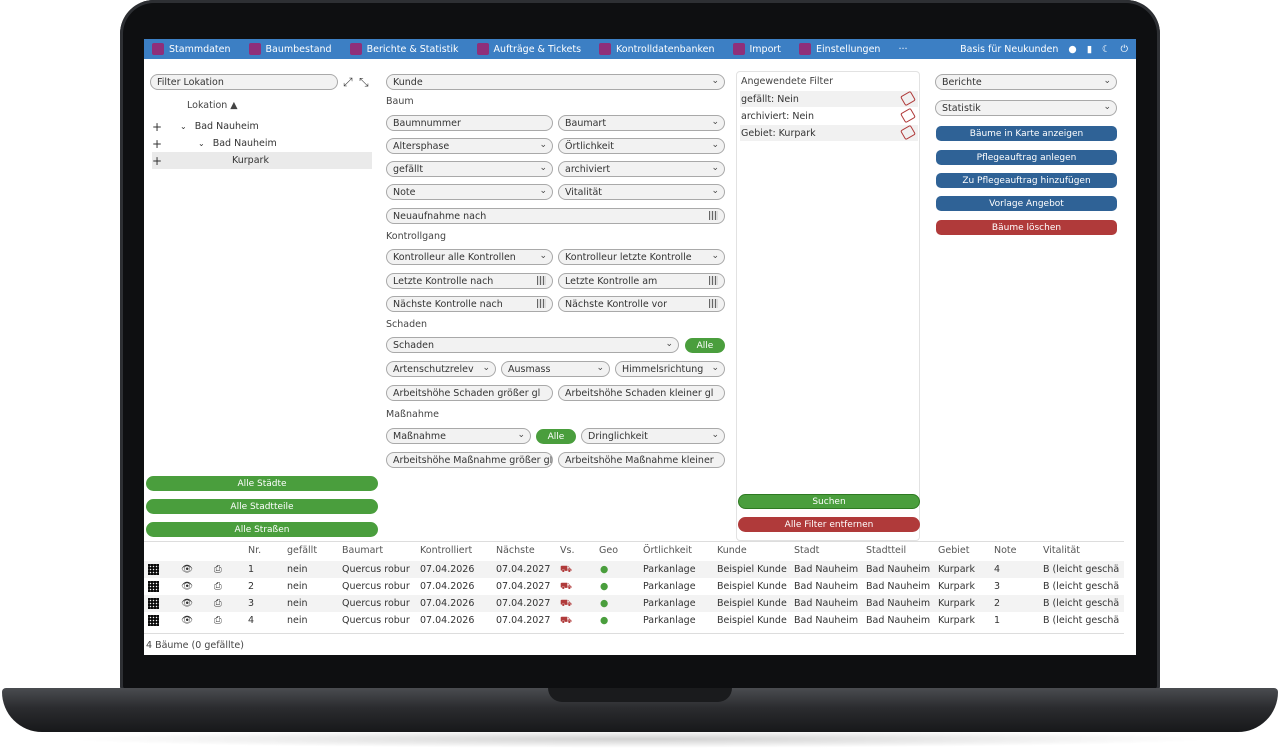 The width and height of the screenshot is (1280, 752). What do you see at coordinates (829, 501) in the screenshot?
I see `search-button: Suchen` at bounding box center [829, 501].